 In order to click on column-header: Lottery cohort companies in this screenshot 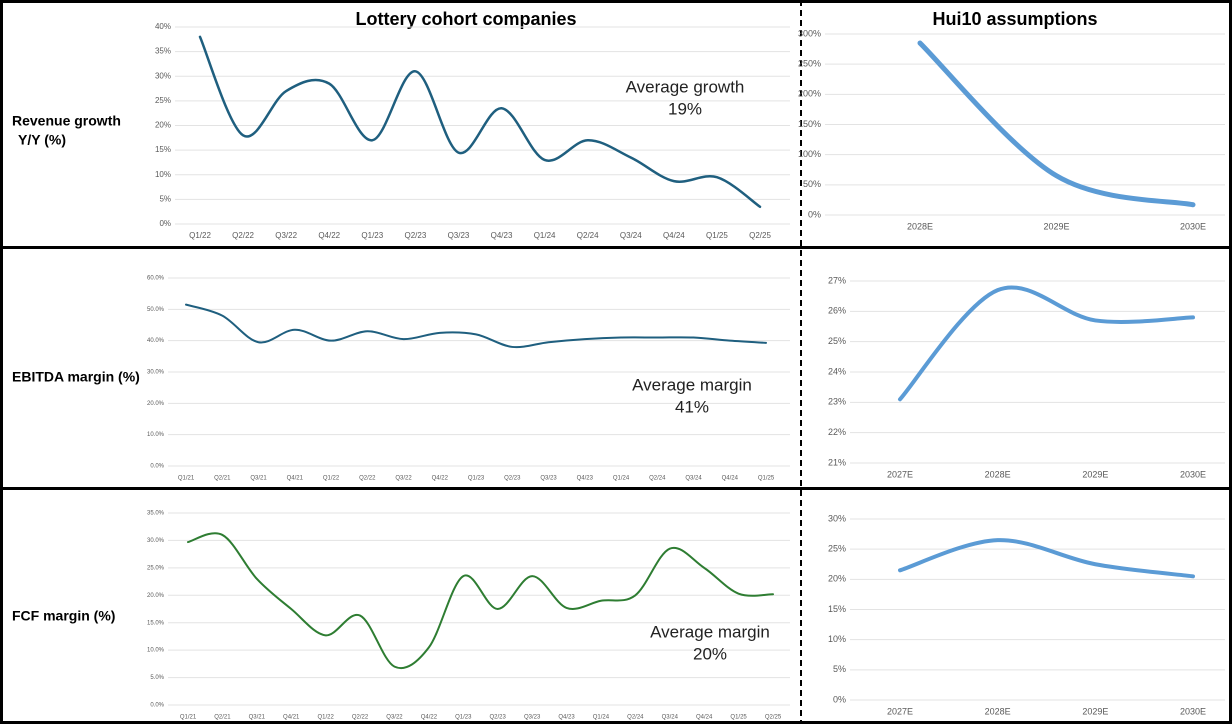, I will do `click(465, 19)`.